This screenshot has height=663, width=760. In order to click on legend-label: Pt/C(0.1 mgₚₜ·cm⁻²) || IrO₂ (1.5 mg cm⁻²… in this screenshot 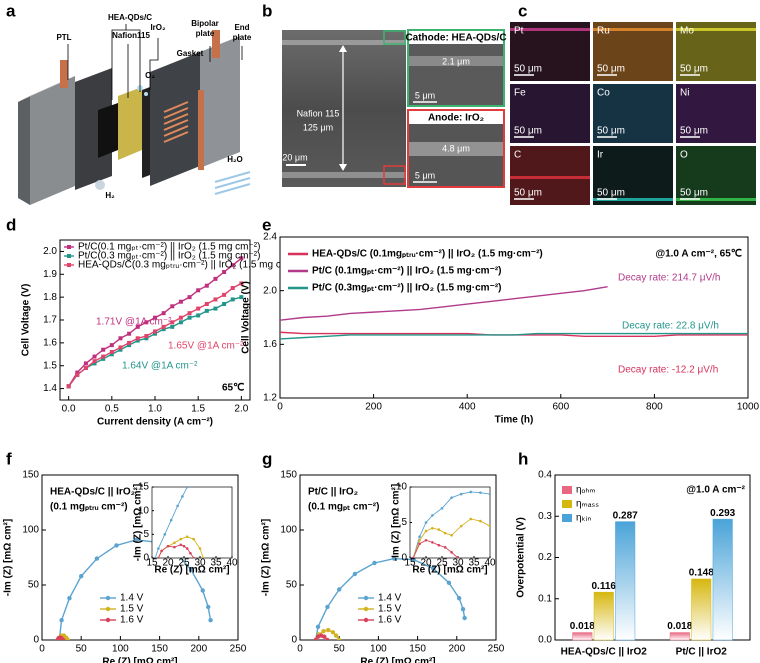, I will do `click(169, 247)`.